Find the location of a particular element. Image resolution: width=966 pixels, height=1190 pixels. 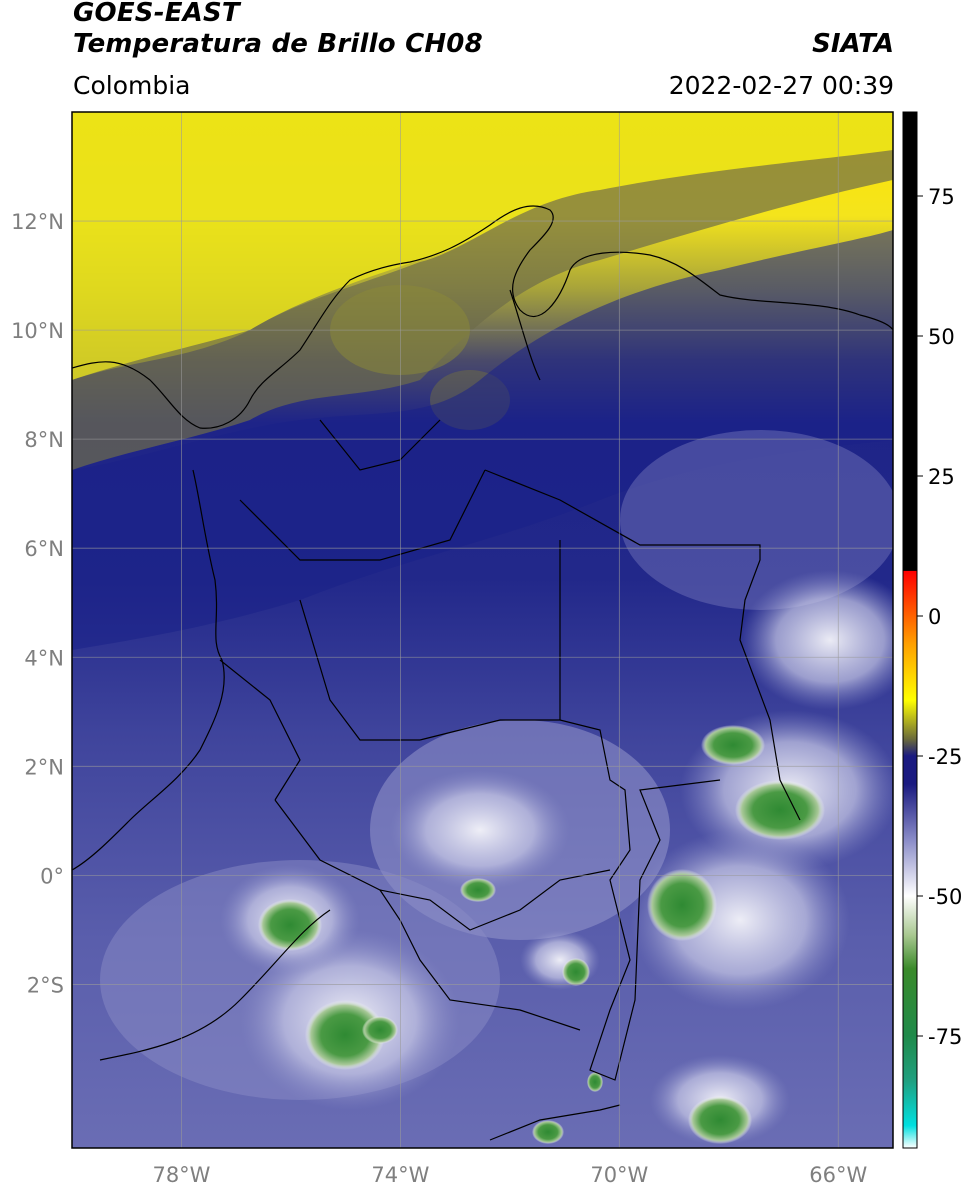

region-label: Colombia is located at coordinates (132, 85).